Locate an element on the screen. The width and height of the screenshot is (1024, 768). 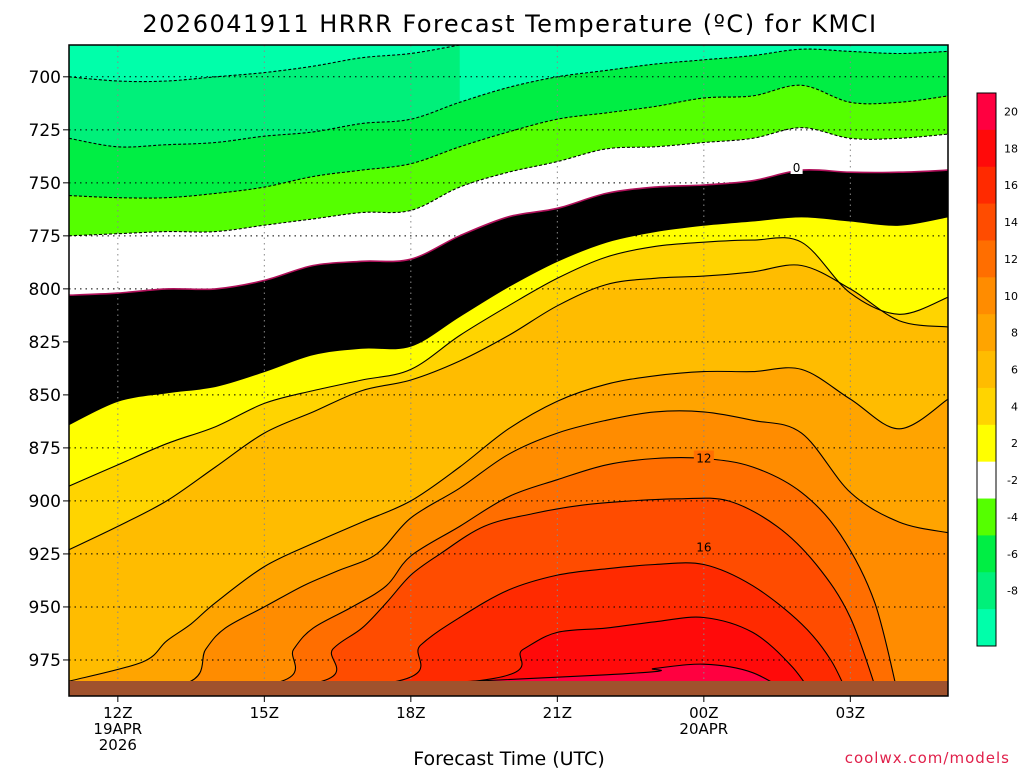
colorbar-tick-18: 18 is located at coordinates (1011, 148).